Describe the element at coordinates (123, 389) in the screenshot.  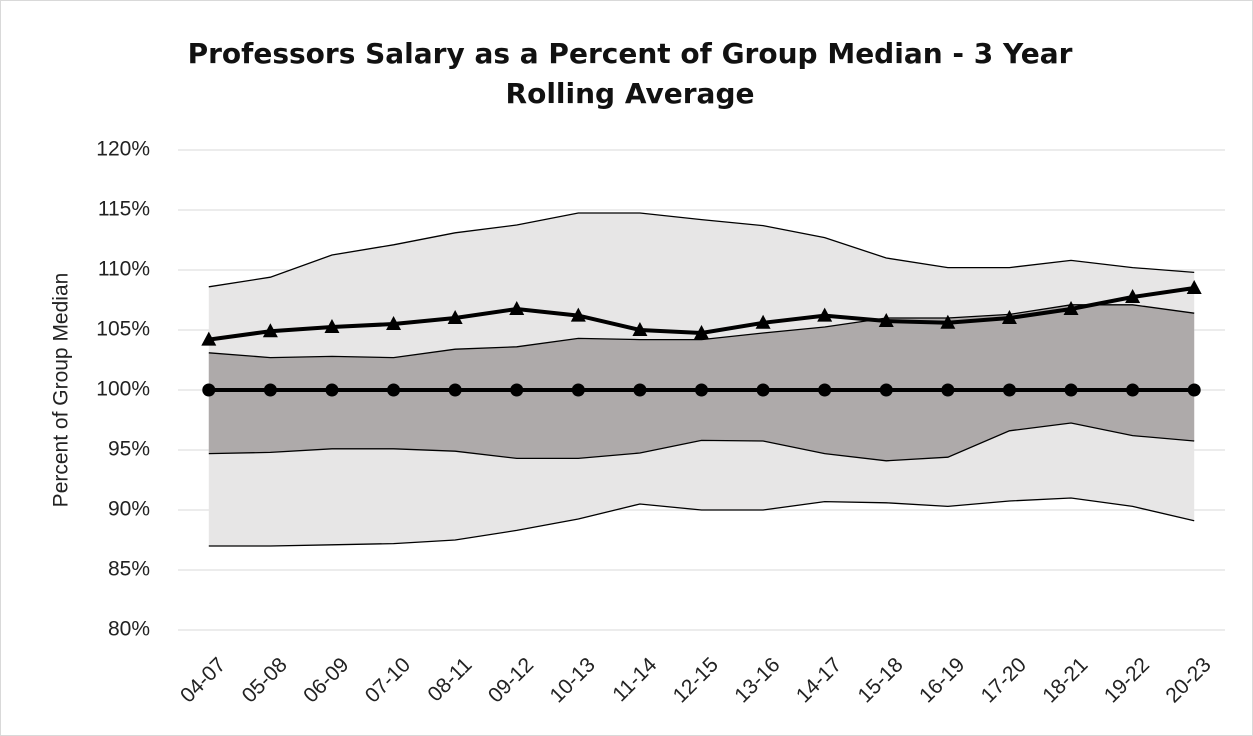
I see `y-tick-label: 100%` at that location.